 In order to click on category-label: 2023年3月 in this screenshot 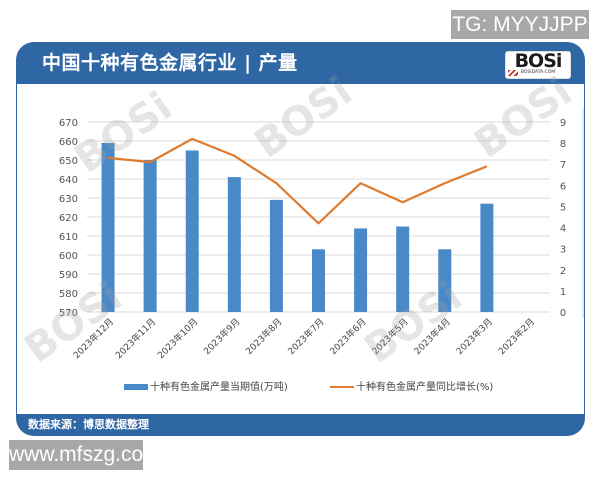, I will do `click(474, 336)`.